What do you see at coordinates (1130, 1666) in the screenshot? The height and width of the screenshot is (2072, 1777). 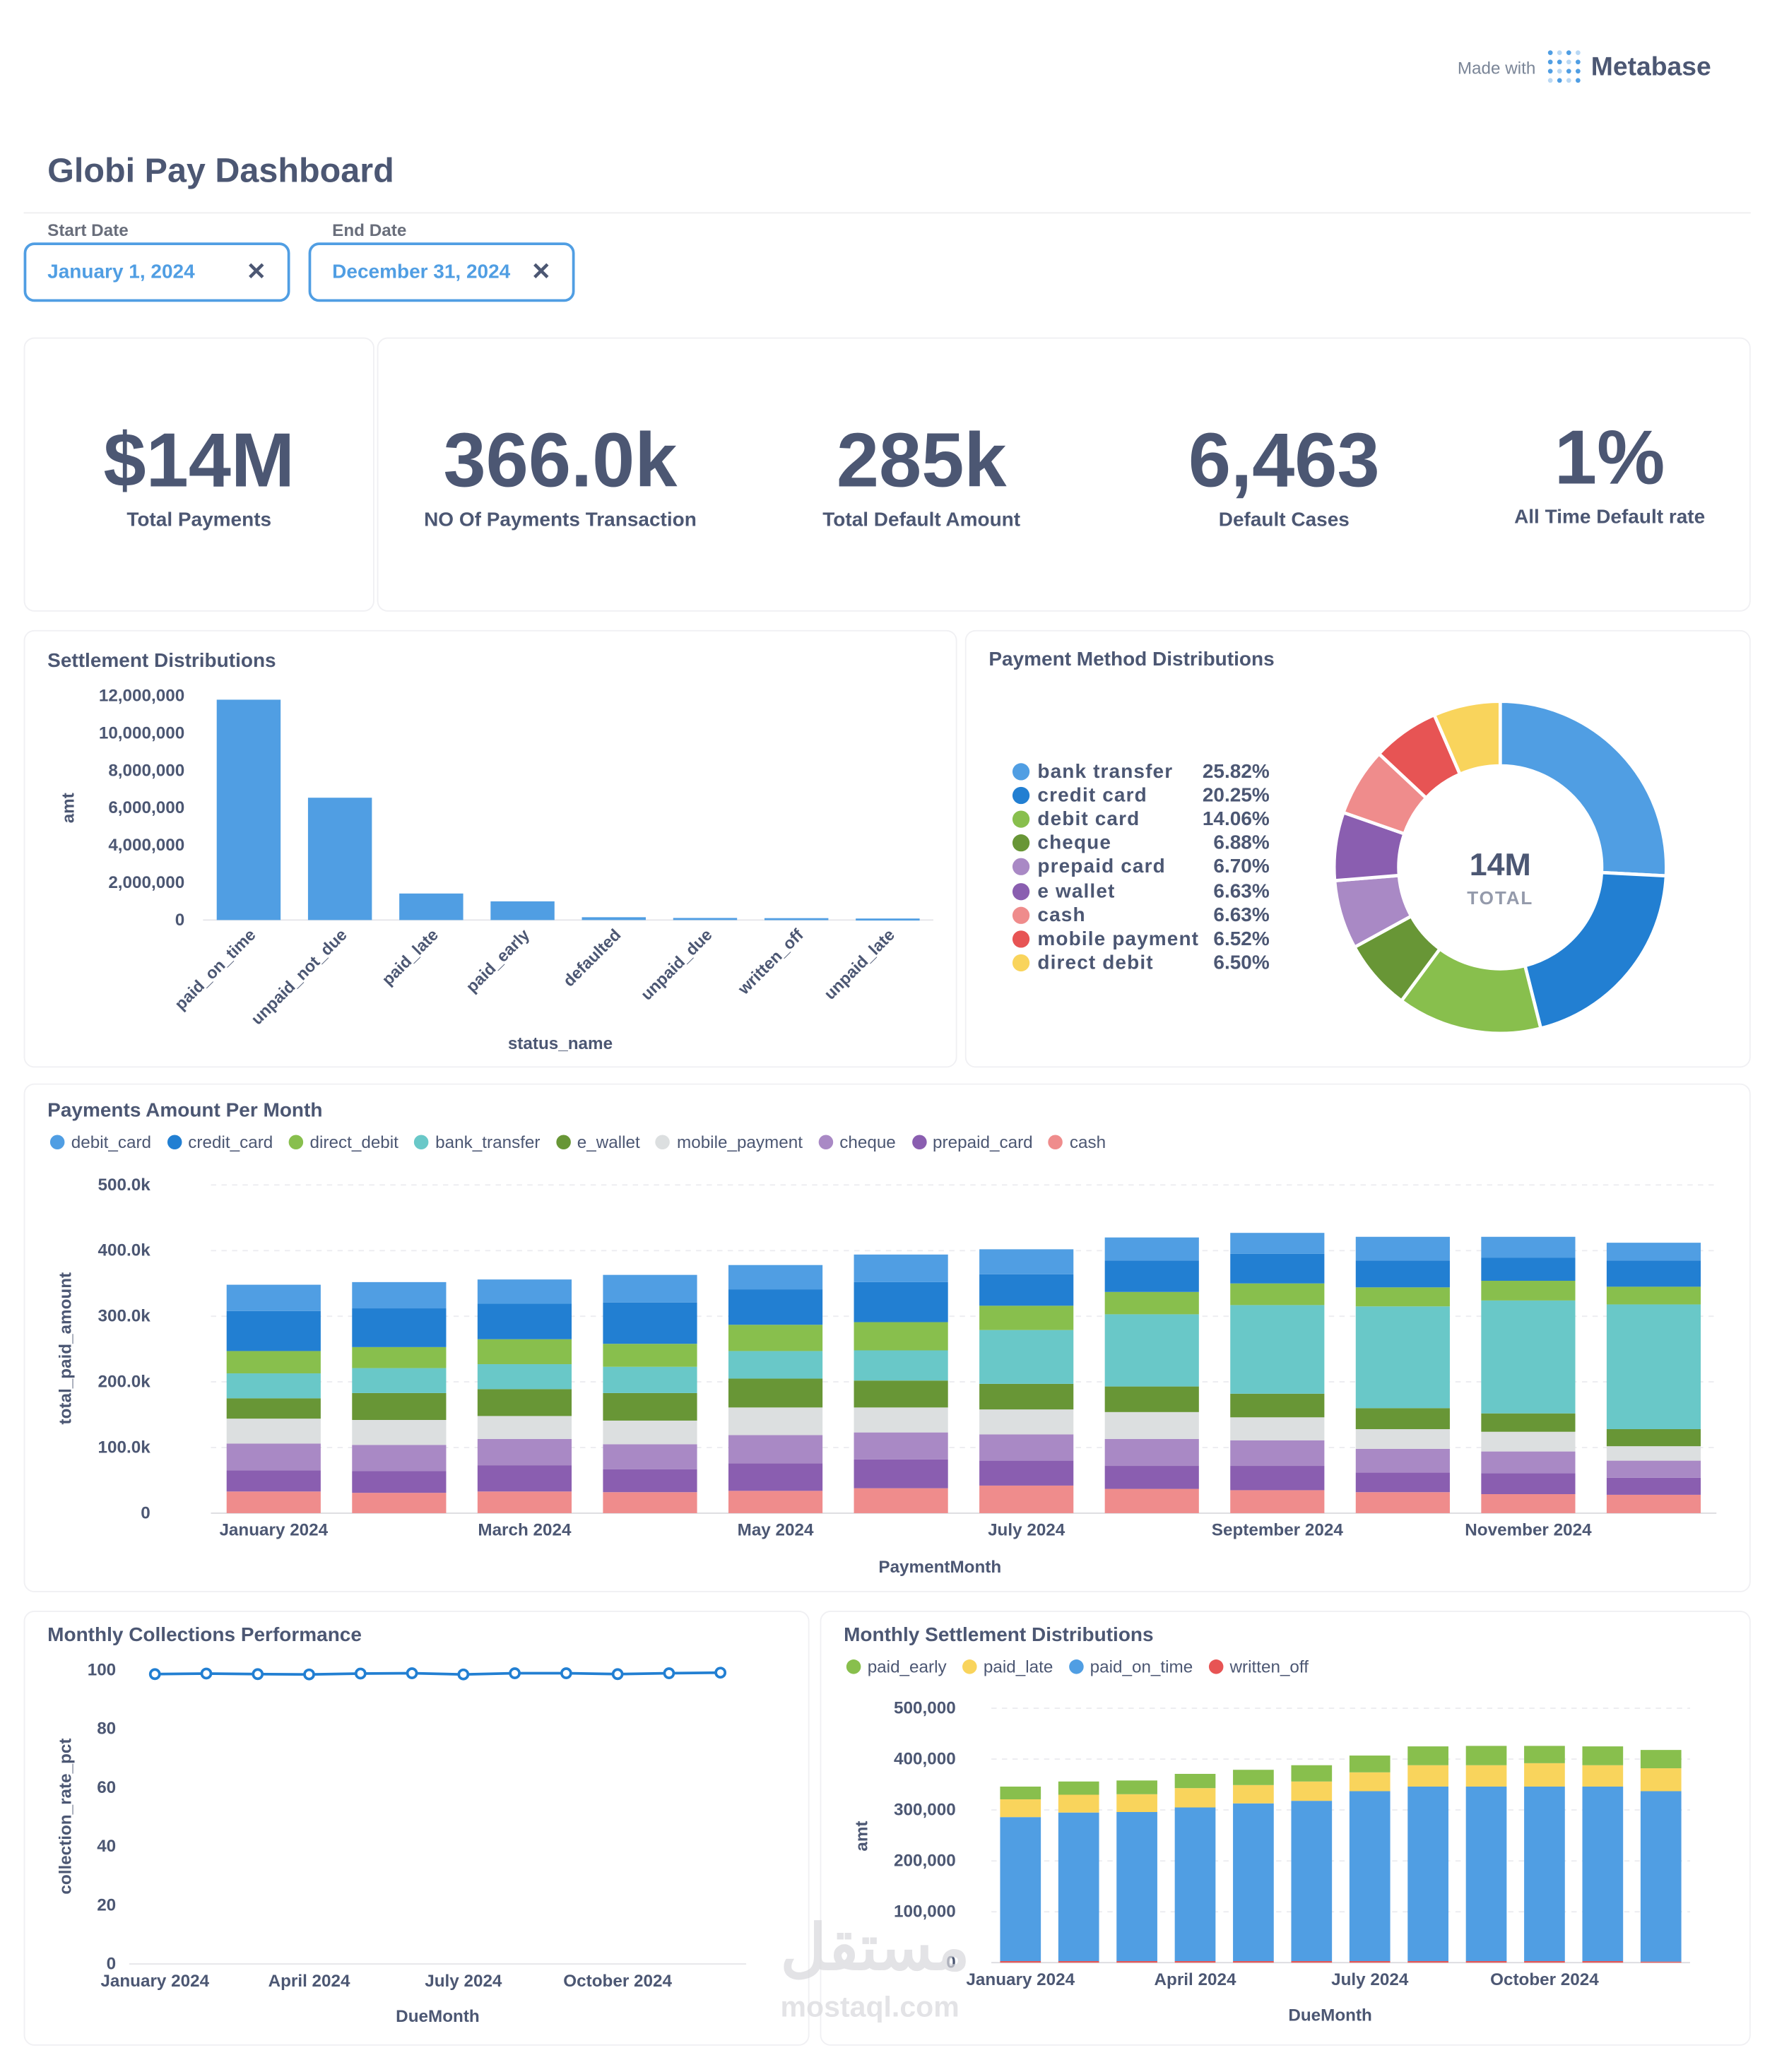 I see `legend-item: paid_on_time` at bounding box center [1130, 1666].